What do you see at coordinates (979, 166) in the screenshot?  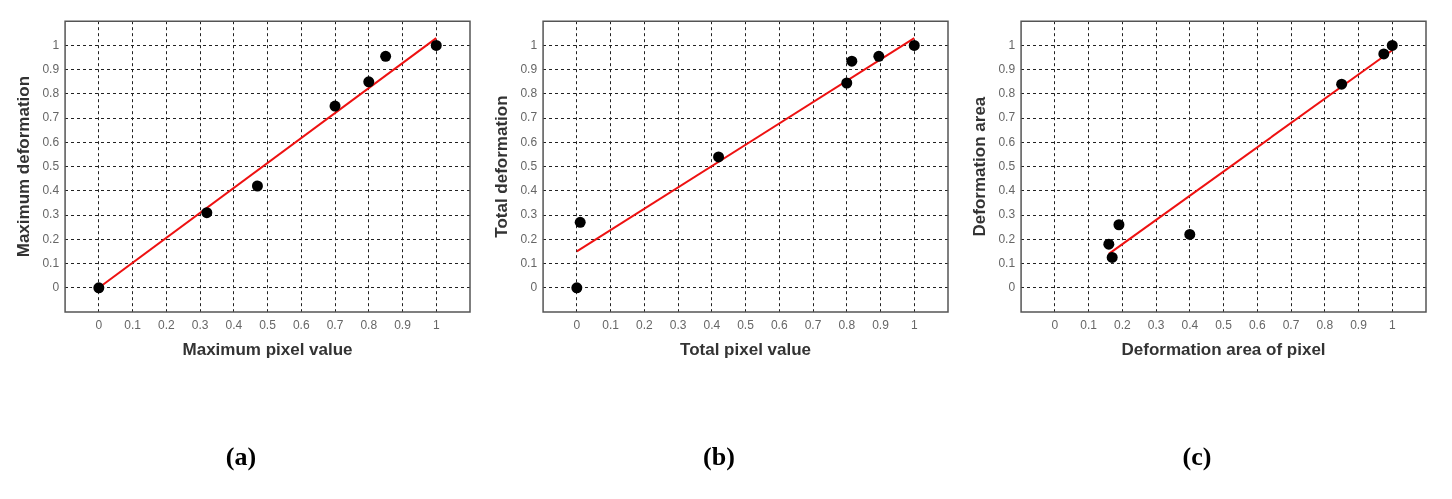 I see `y-axis-title: Deformation area` at bounding box center [979, 166].